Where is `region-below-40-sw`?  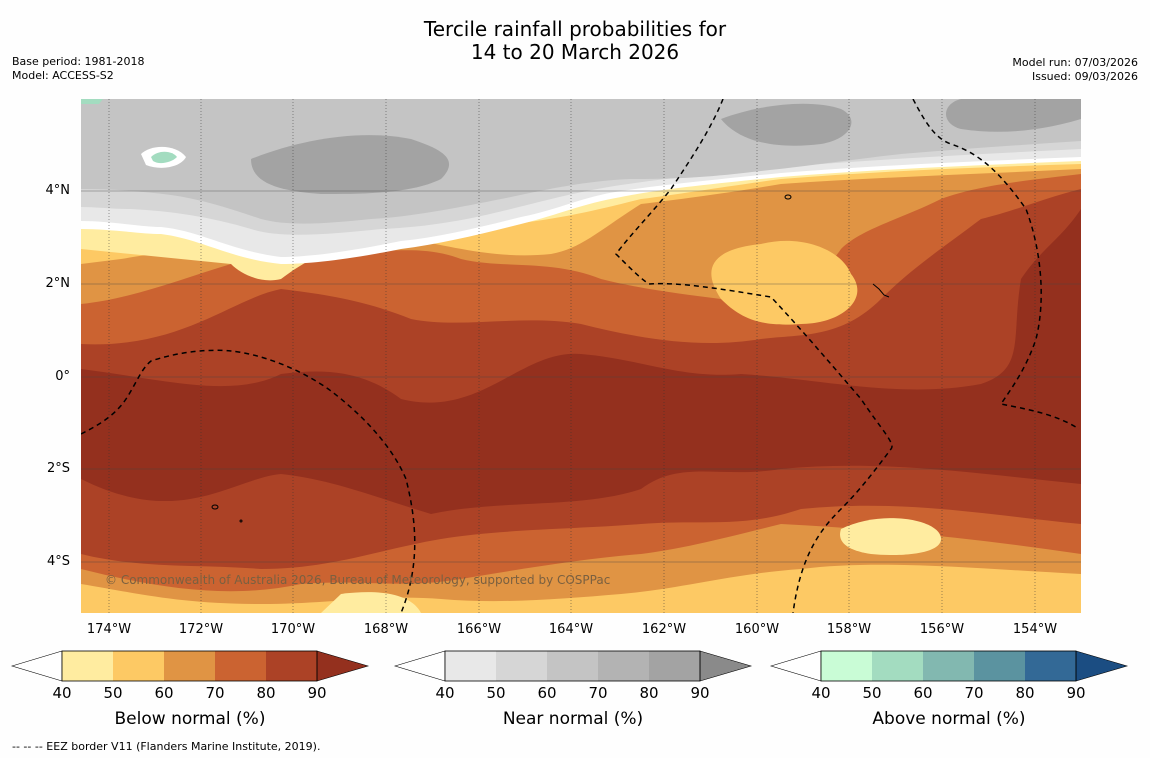 region-below-40-sw is located at coordinates (371, 602).